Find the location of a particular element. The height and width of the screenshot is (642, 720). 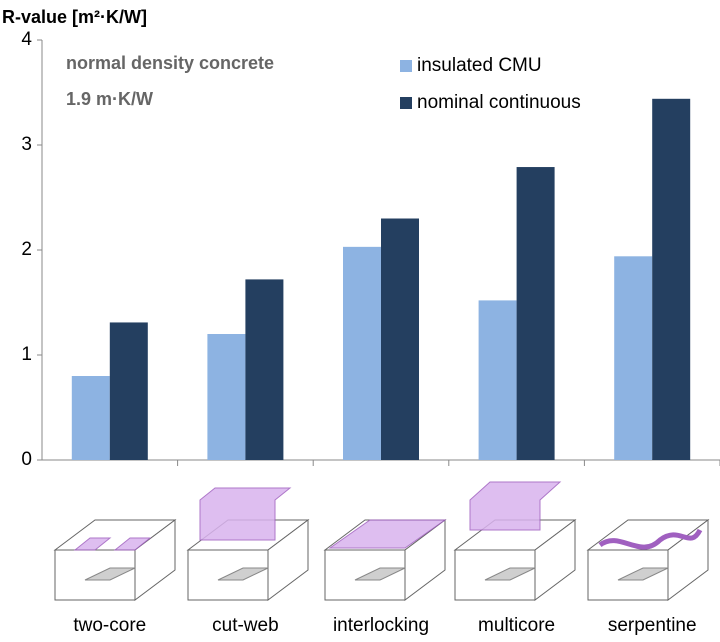

legend-label: nominal continuous is located at coordinates (499, 102).